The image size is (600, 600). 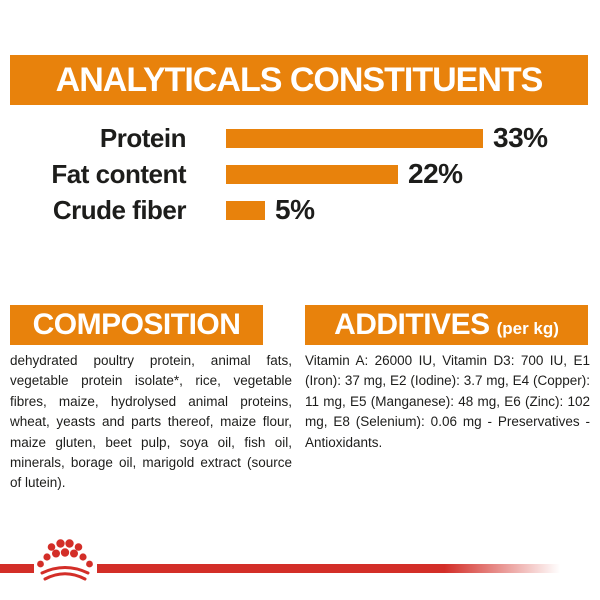 I want to click on additives-header: ADDITIVES (per kg), so click(x=446, y=325).